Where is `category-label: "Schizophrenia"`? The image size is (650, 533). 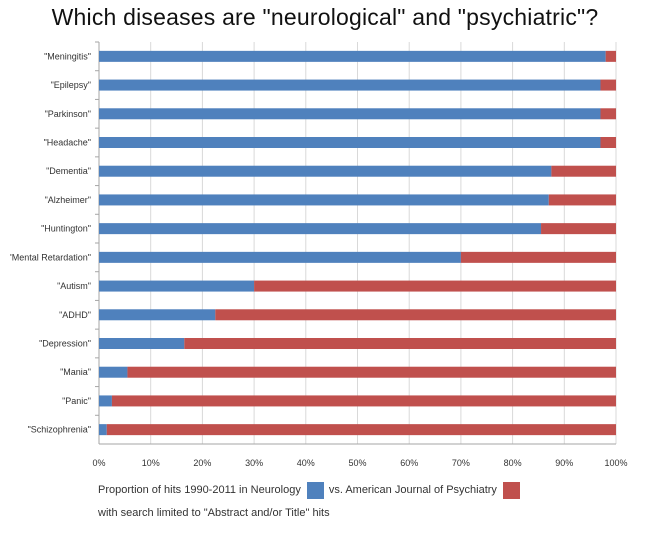
category-label: "Schizophrenia" is located at coordinates (59, 430).